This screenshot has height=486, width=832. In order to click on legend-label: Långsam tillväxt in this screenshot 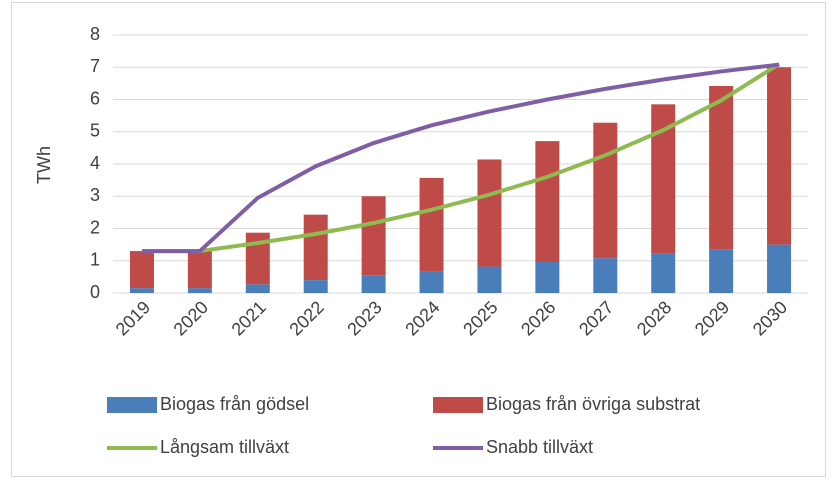, I will do `click(224, 447)`.